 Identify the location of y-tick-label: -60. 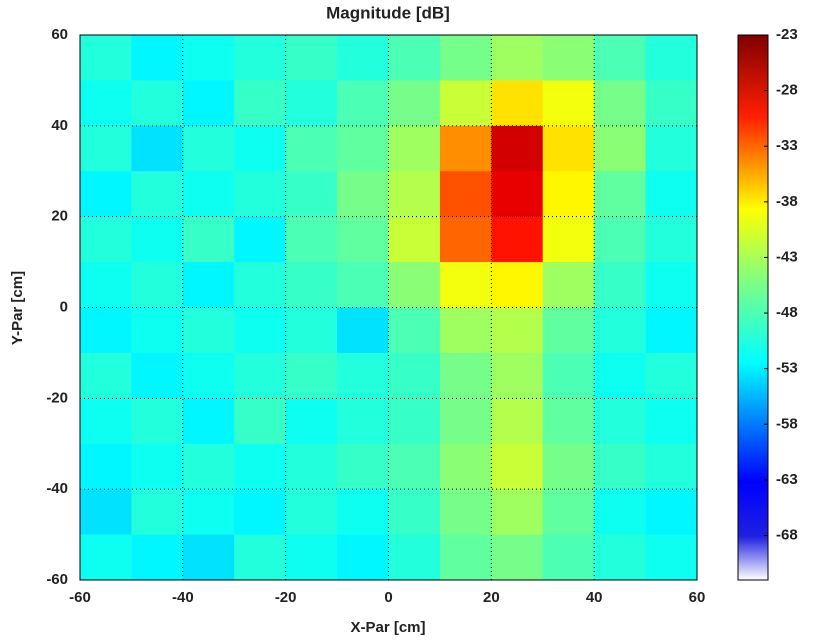
(57, 579).